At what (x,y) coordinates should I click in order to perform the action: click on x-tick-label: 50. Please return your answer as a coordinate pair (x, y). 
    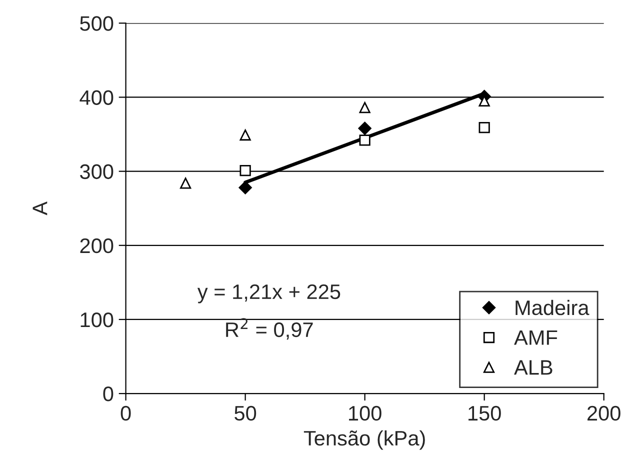
    Looking at the image, I should click on (245, 413).